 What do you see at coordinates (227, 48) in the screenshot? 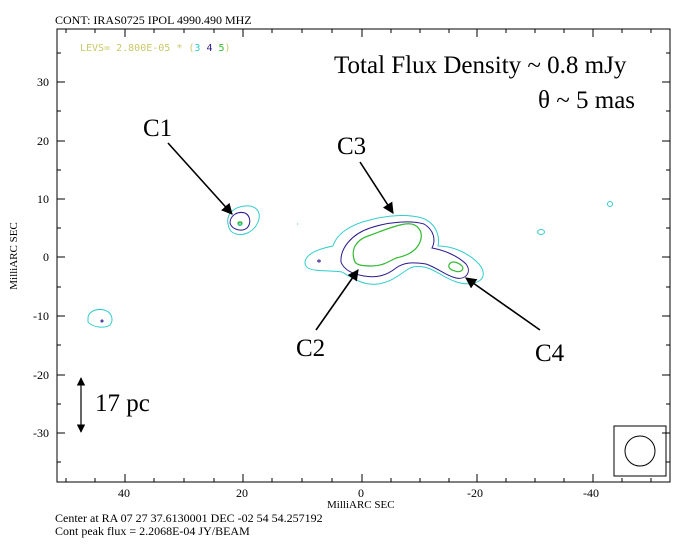
I see `levels-suffix: )` at bounding box center [227, 48].